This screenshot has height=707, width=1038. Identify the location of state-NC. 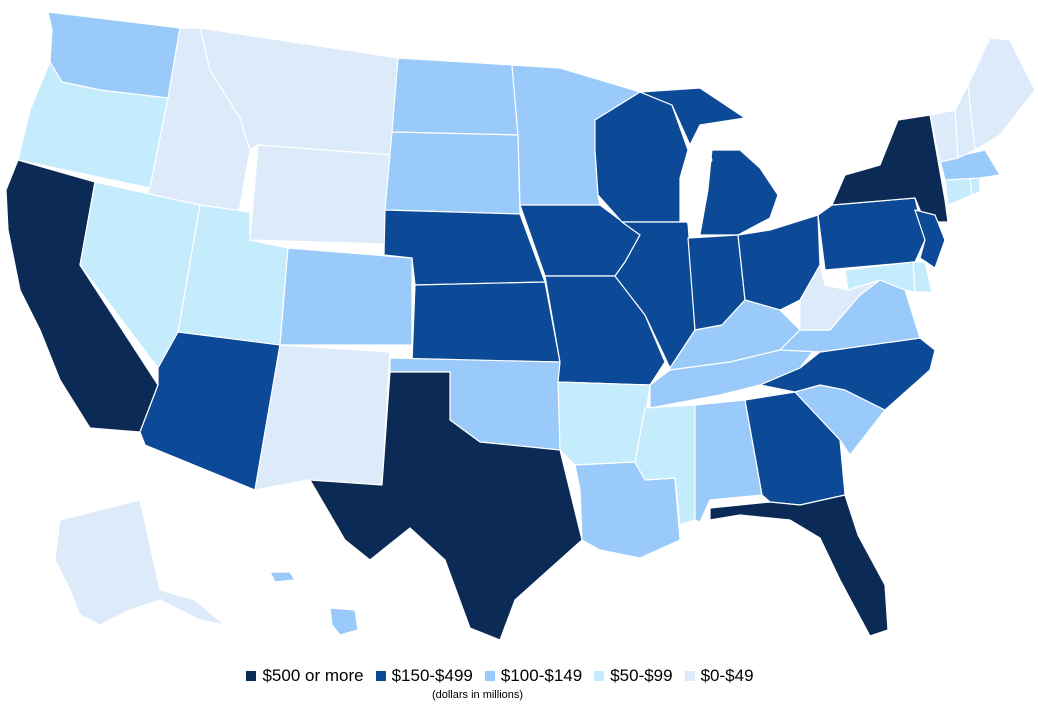
(847, 374).